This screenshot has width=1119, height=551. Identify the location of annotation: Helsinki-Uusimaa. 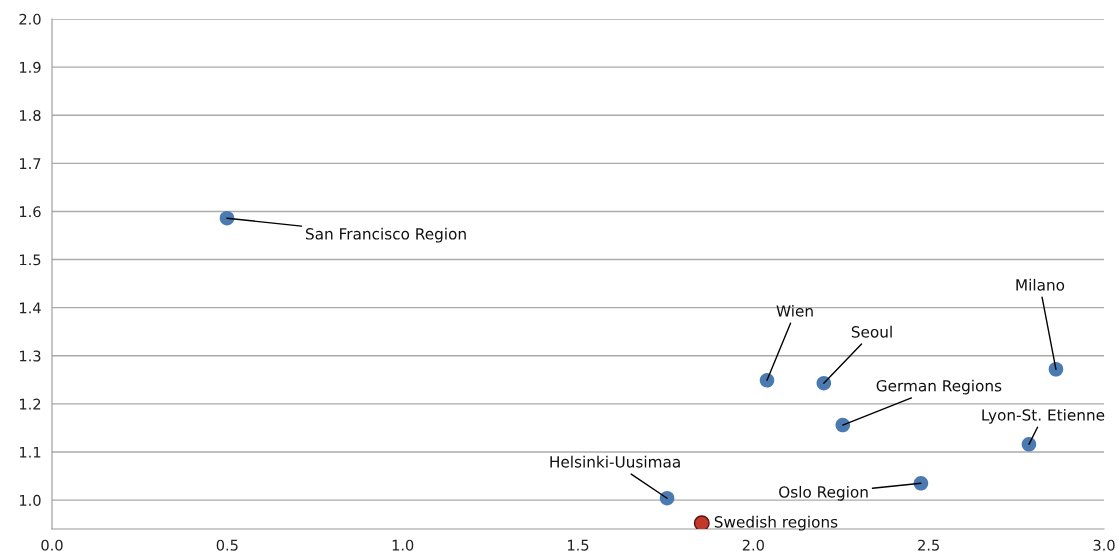
(615, 461).